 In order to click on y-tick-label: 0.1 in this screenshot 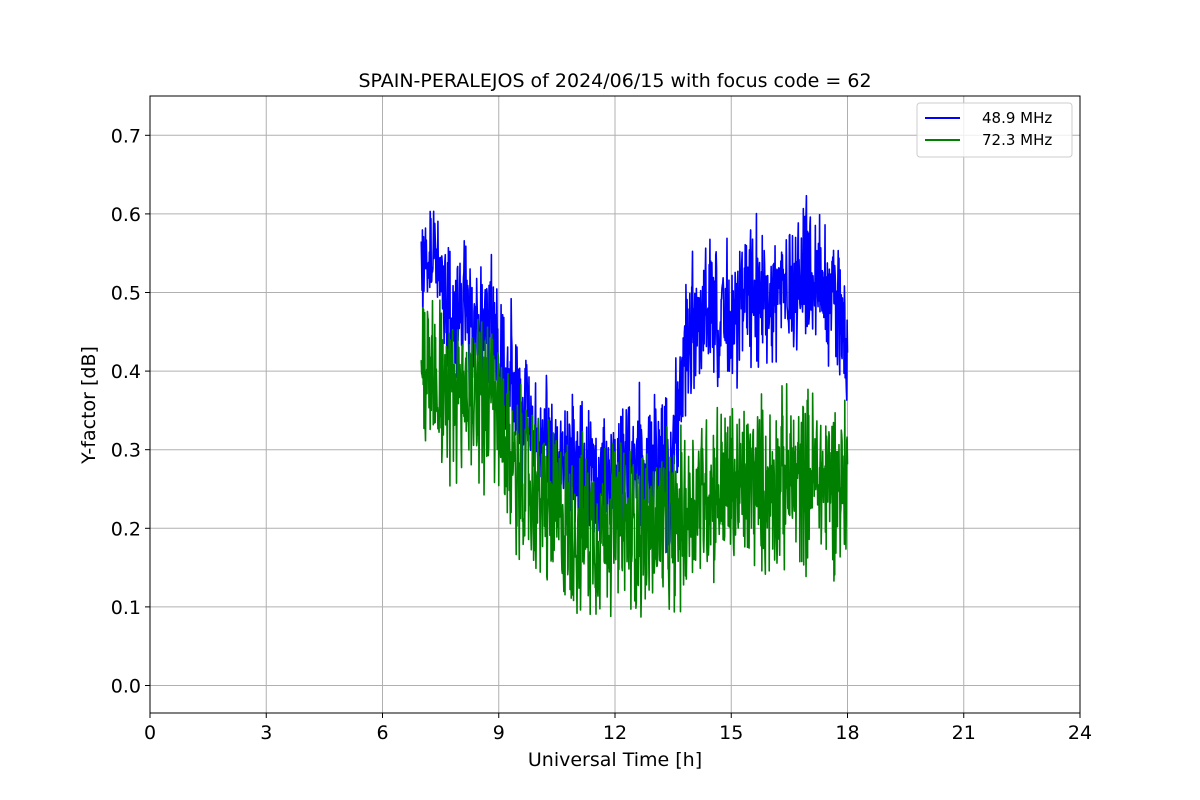, I will do `click(126, 608)`.